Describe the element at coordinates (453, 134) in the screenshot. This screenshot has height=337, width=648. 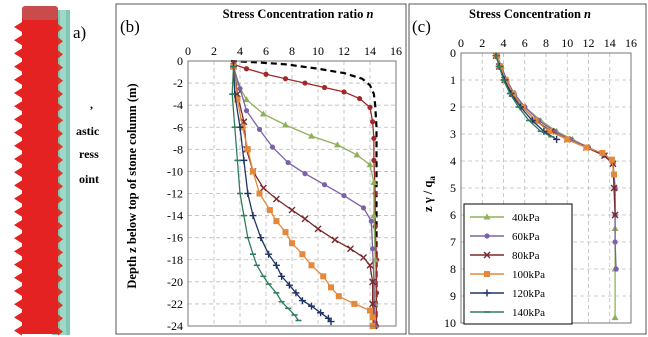
I see `chart-c-y-tick-label: 3` at that location.